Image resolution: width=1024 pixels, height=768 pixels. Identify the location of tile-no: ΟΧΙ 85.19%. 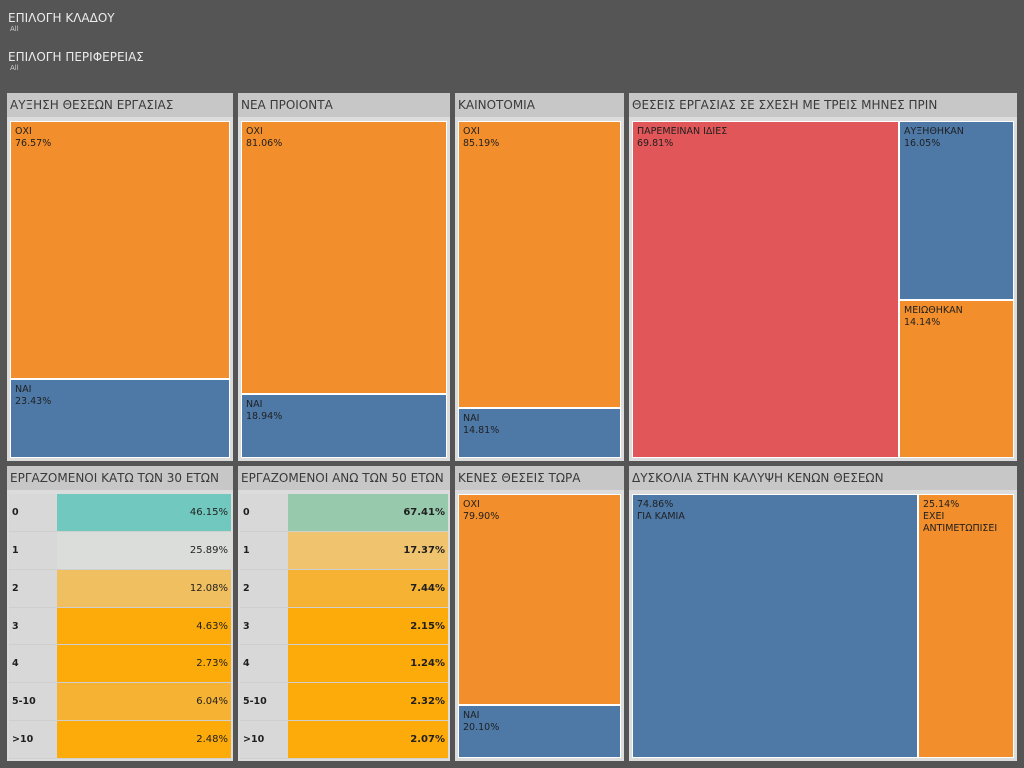
(539, 264).